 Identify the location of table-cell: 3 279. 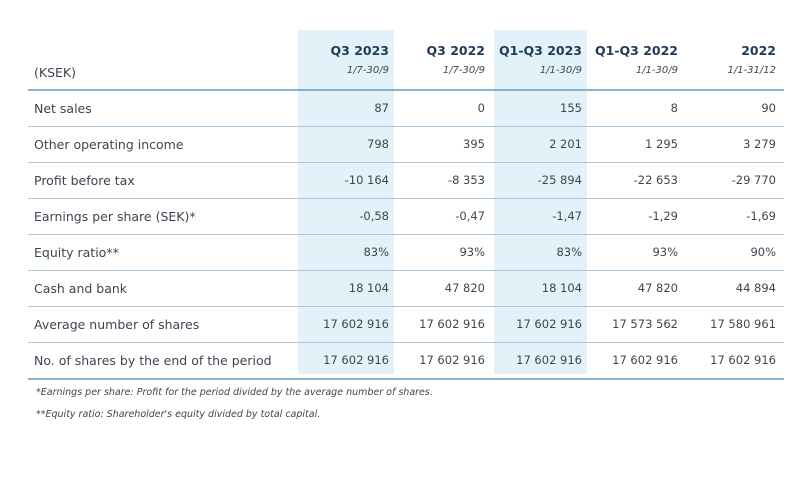
(759, 144).